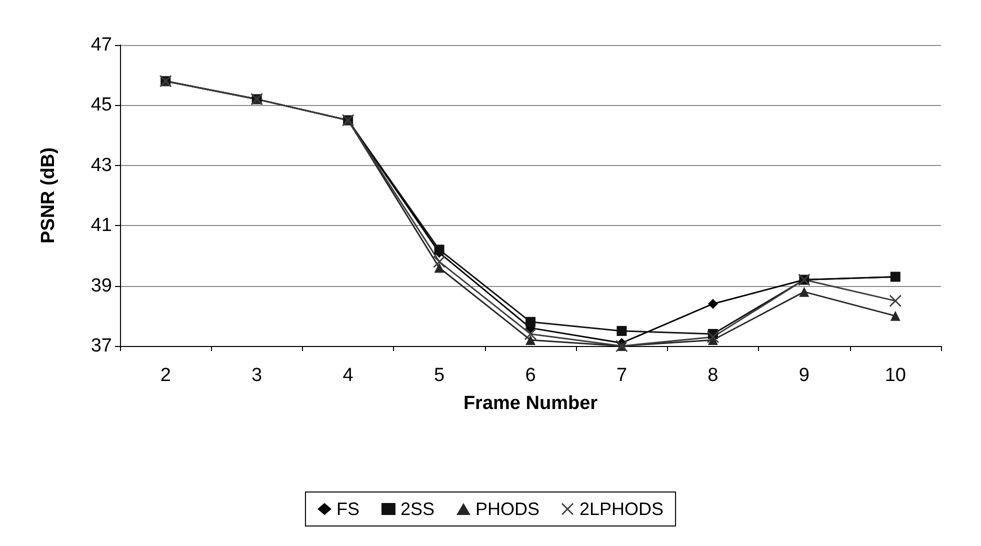 This screenshot has height=546, width=981. I want to click on legend-label: 2SS, so click(417, 509).